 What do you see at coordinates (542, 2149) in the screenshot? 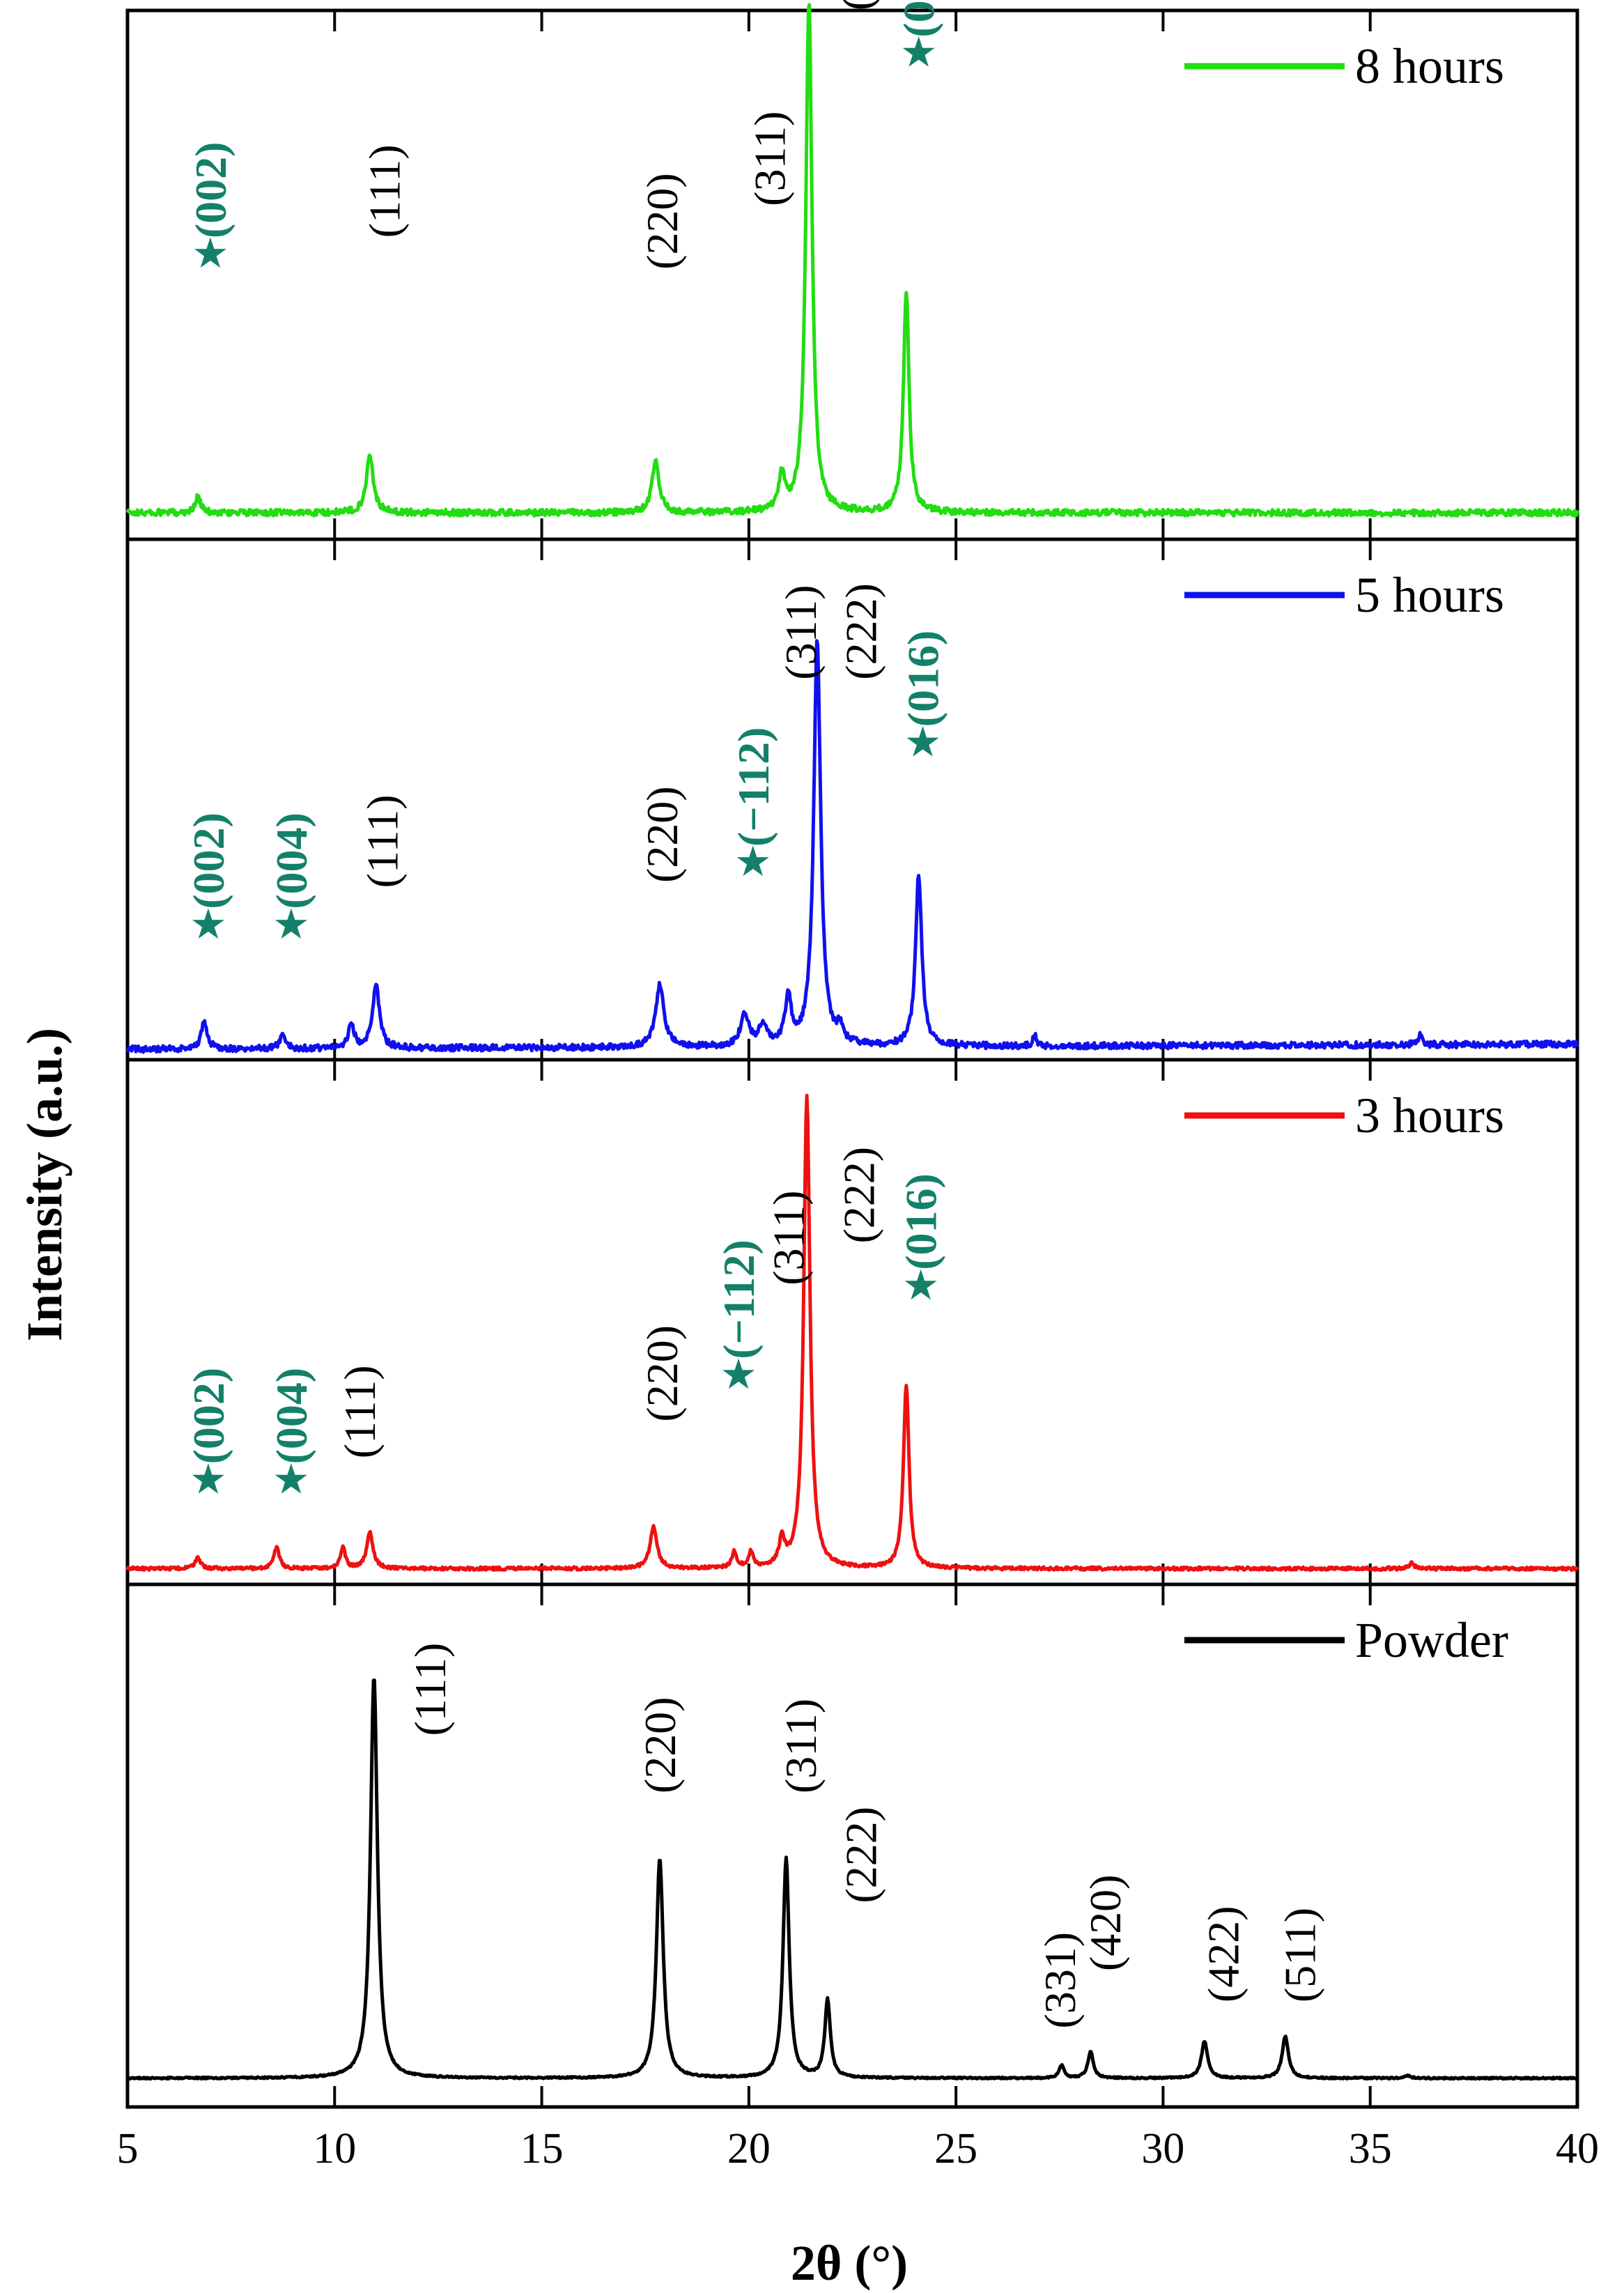
I see `x-tick-label: 15` at bounding box center [542, 2149].